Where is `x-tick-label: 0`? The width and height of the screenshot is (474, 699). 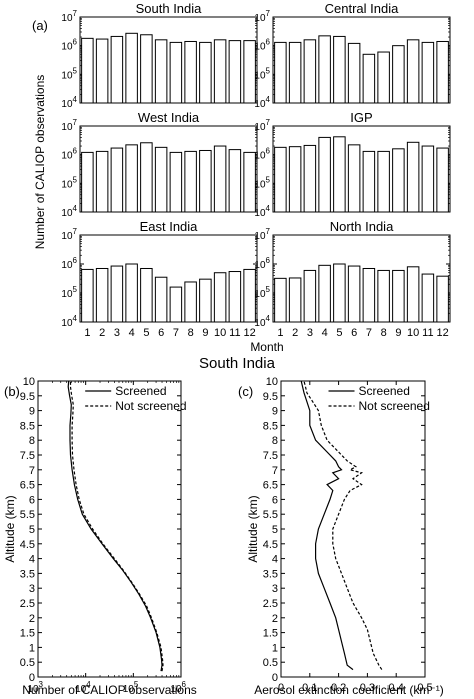 x-tick-label: 0 is located at coordinates (281, 688).